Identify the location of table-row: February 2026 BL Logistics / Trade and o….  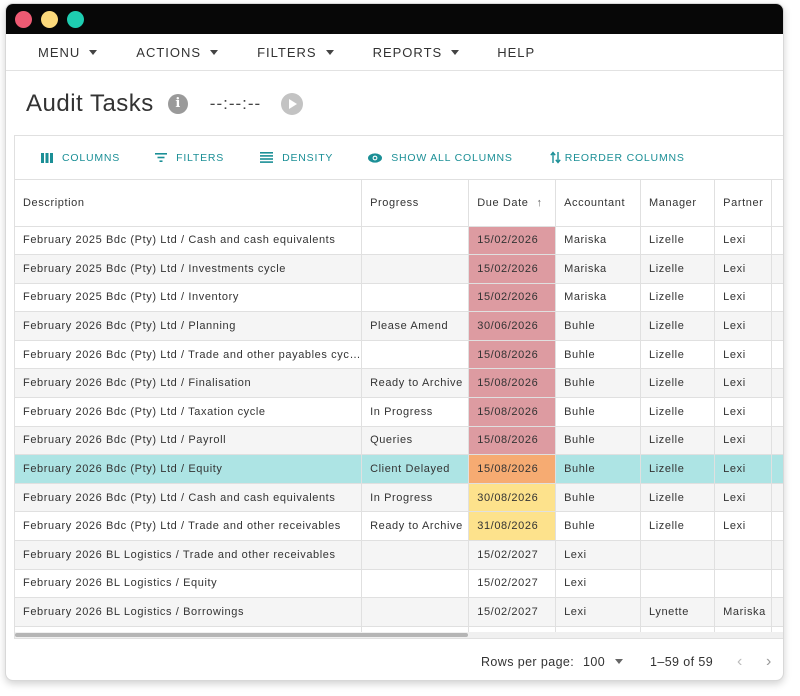
(399, 555).